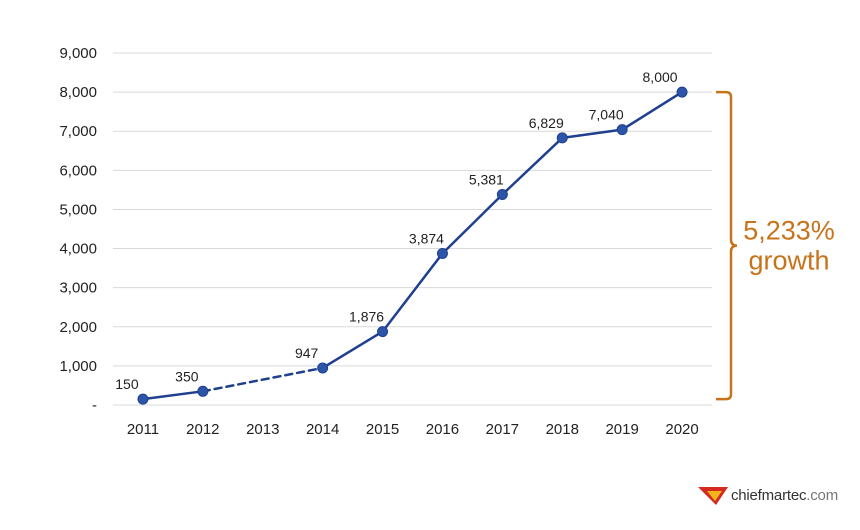 The height and width of the screenshot is (530, 860). I want to click on y-tick-label: 8,000, so click(78, 92).